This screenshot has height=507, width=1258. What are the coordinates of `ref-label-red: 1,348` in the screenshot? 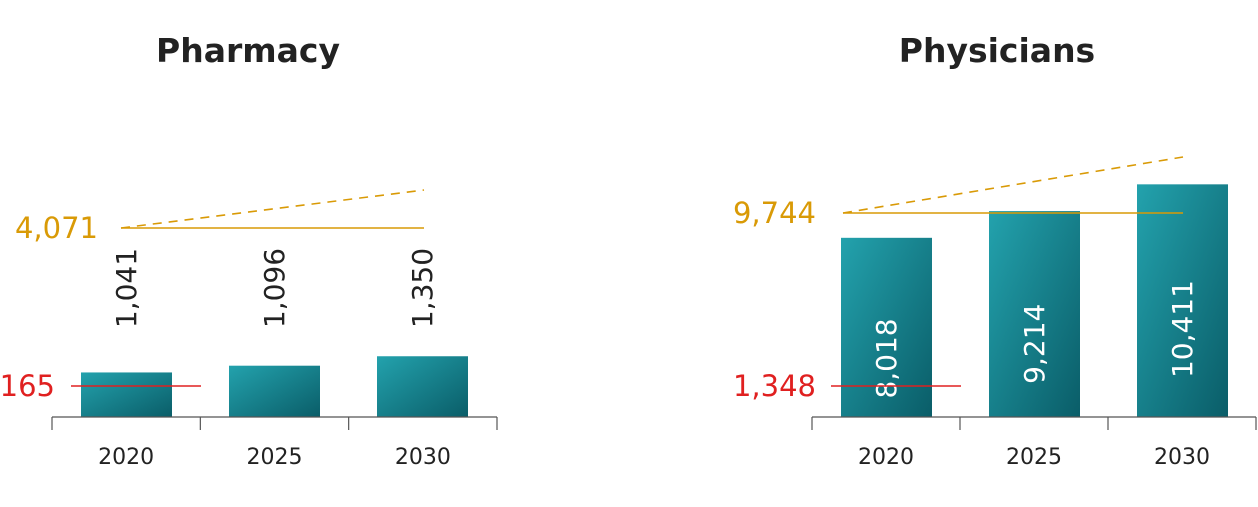 It's located at (774, 386).